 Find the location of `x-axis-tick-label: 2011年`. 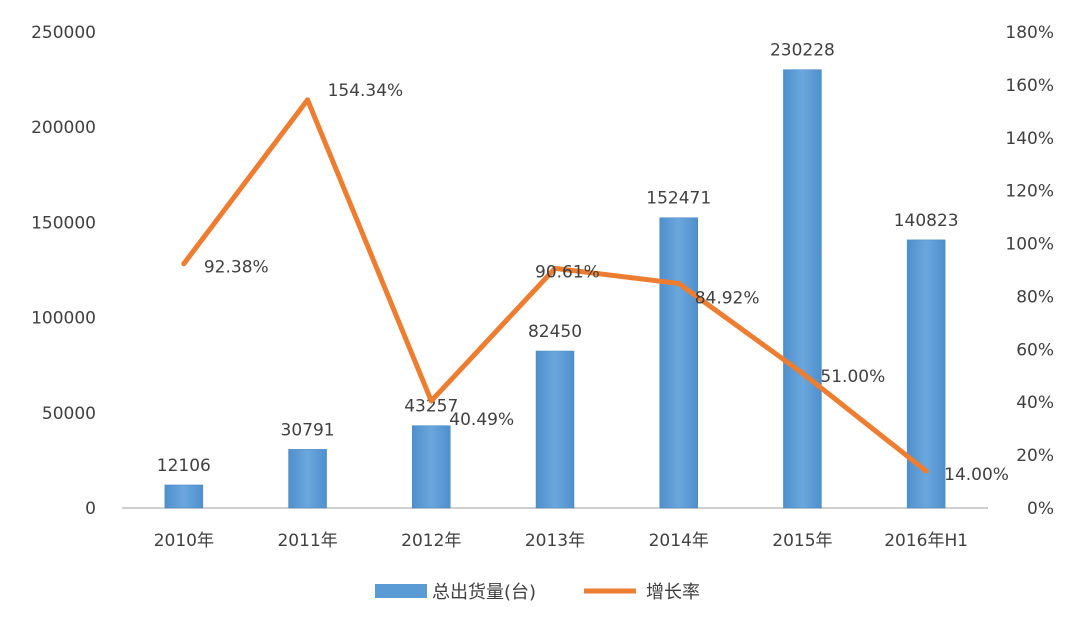

x-axis-tick-label: 2011年 is located at coordinates (307, 541).